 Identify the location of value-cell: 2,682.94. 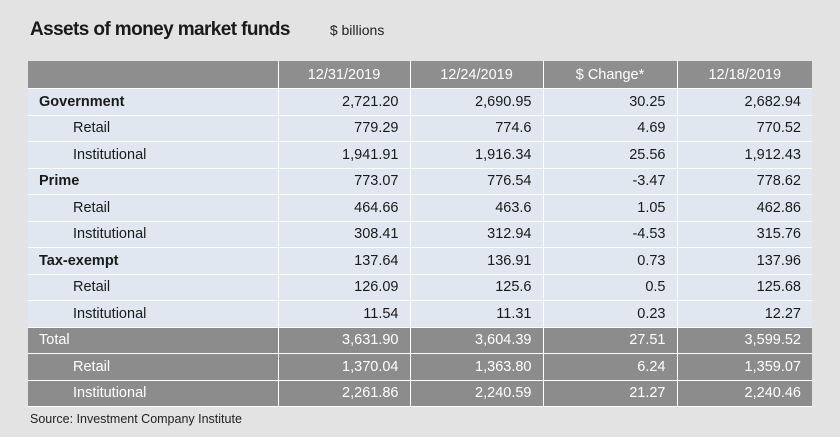
(744, 102).